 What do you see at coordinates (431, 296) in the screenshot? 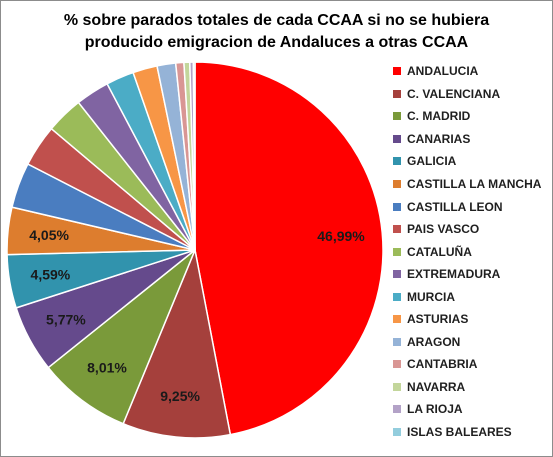
I see `legend-label-11: MURCIA` at bounding box center [431, 296].